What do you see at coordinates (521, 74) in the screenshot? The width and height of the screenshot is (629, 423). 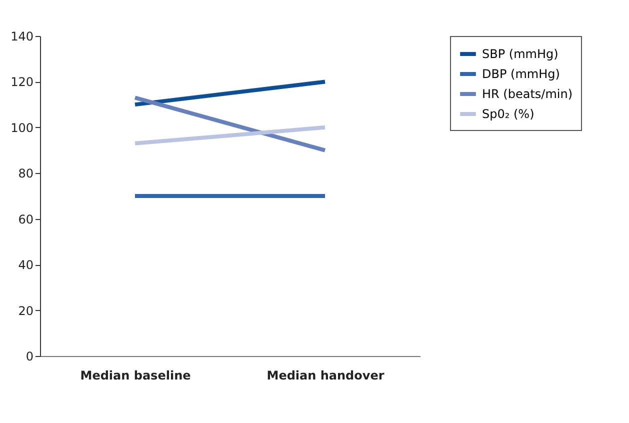 I see `legend-label: DBP (mmHg)` at bounding box center [521, 74].